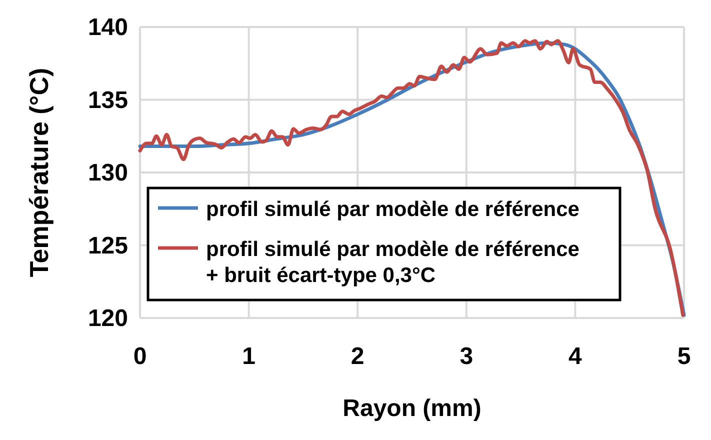  Describe the element at coordinates (108, 318) in the screenshot. I see `y-tick-label: 120` at that location.